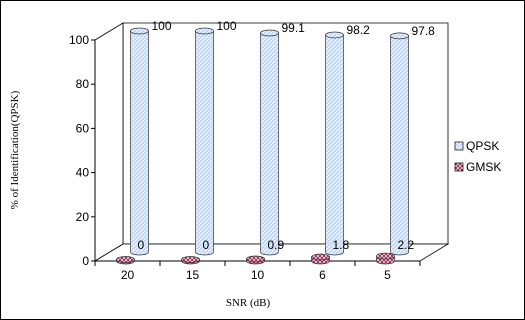  Describe the element at coordinates (359, 30) in the screenshot. I see `data-label-qpsk: 98.2` at that location.